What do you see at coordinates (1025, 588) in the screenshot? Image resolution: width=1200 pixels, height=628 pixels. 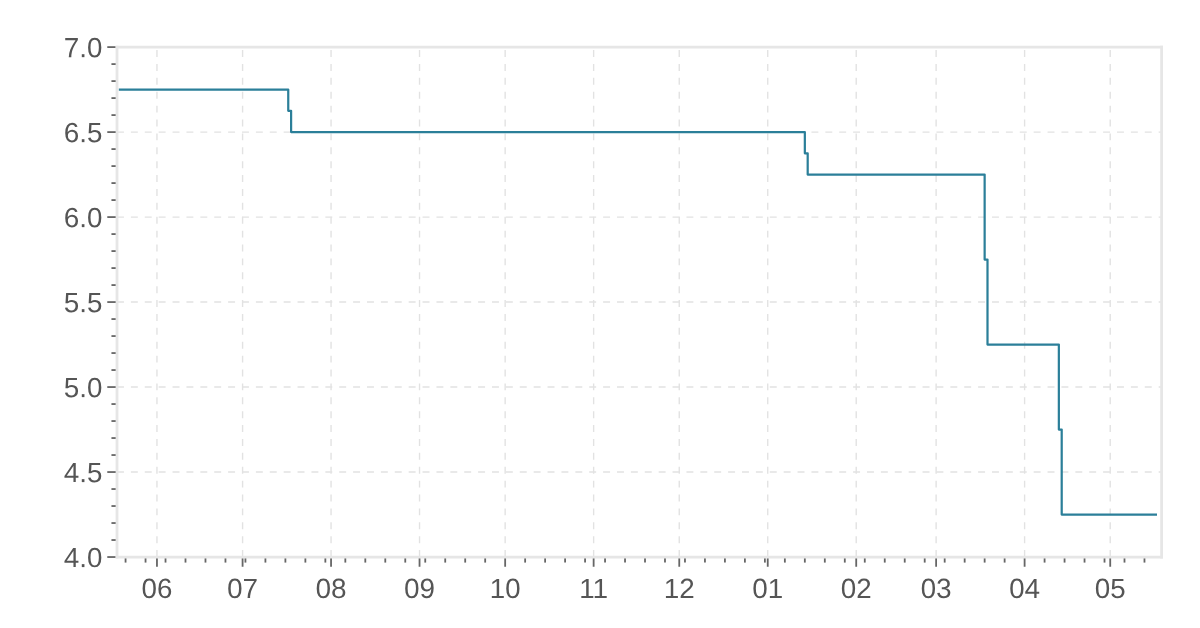 I see `x-tick-label: 04` at bounding box center [1025, 588].